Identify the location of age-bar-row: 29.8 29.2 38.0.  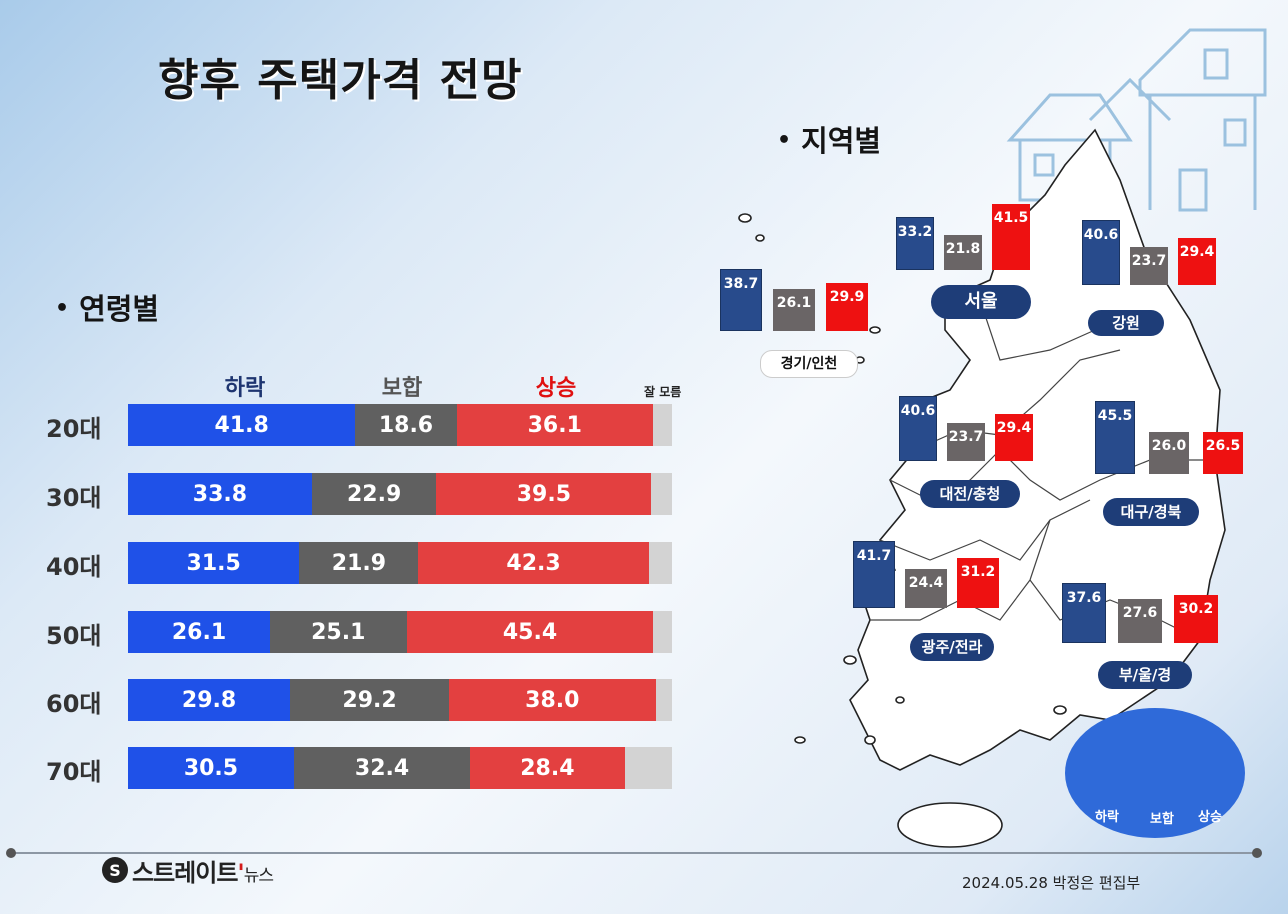
(400, 700).